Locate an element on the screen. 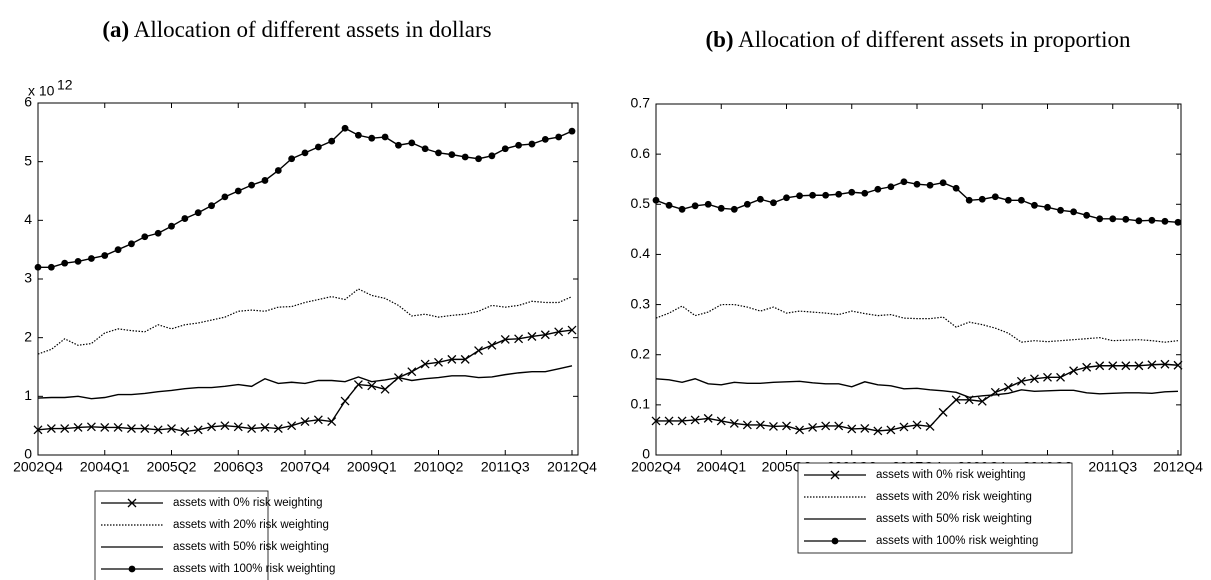  y-tick-label: 0.6 is located at coordinates (641, 153).